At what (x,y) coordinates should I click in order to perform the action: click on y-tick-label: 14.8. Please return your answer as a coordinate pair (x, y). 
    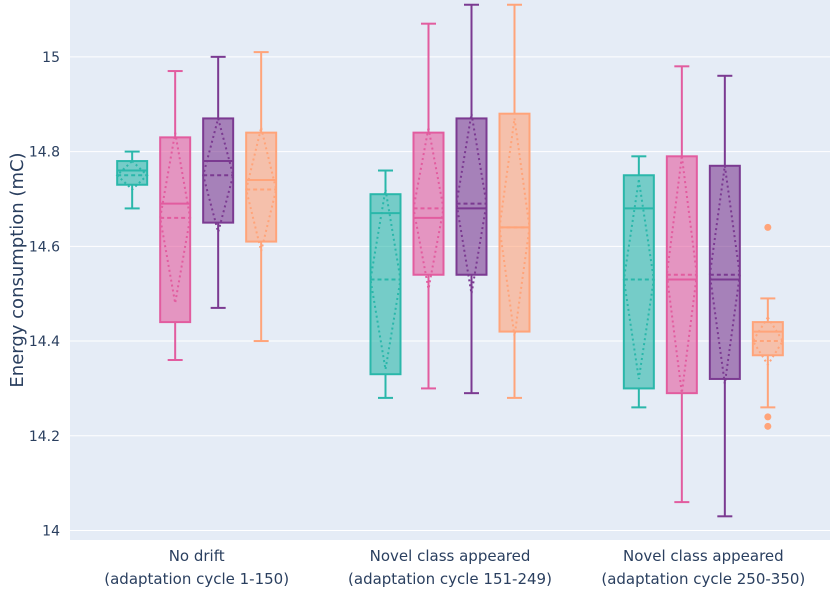
    Looking at the image, I should click on (44, 153).